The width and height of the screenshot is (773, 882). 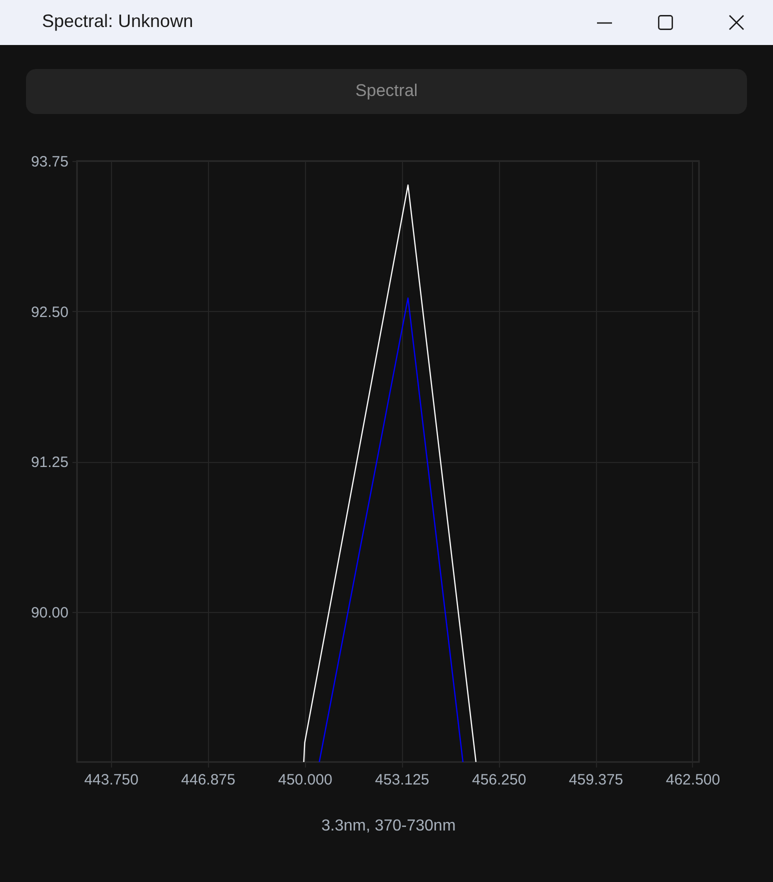 I want to click on y-tick-label: 93.75, so click(x=49, y=162).